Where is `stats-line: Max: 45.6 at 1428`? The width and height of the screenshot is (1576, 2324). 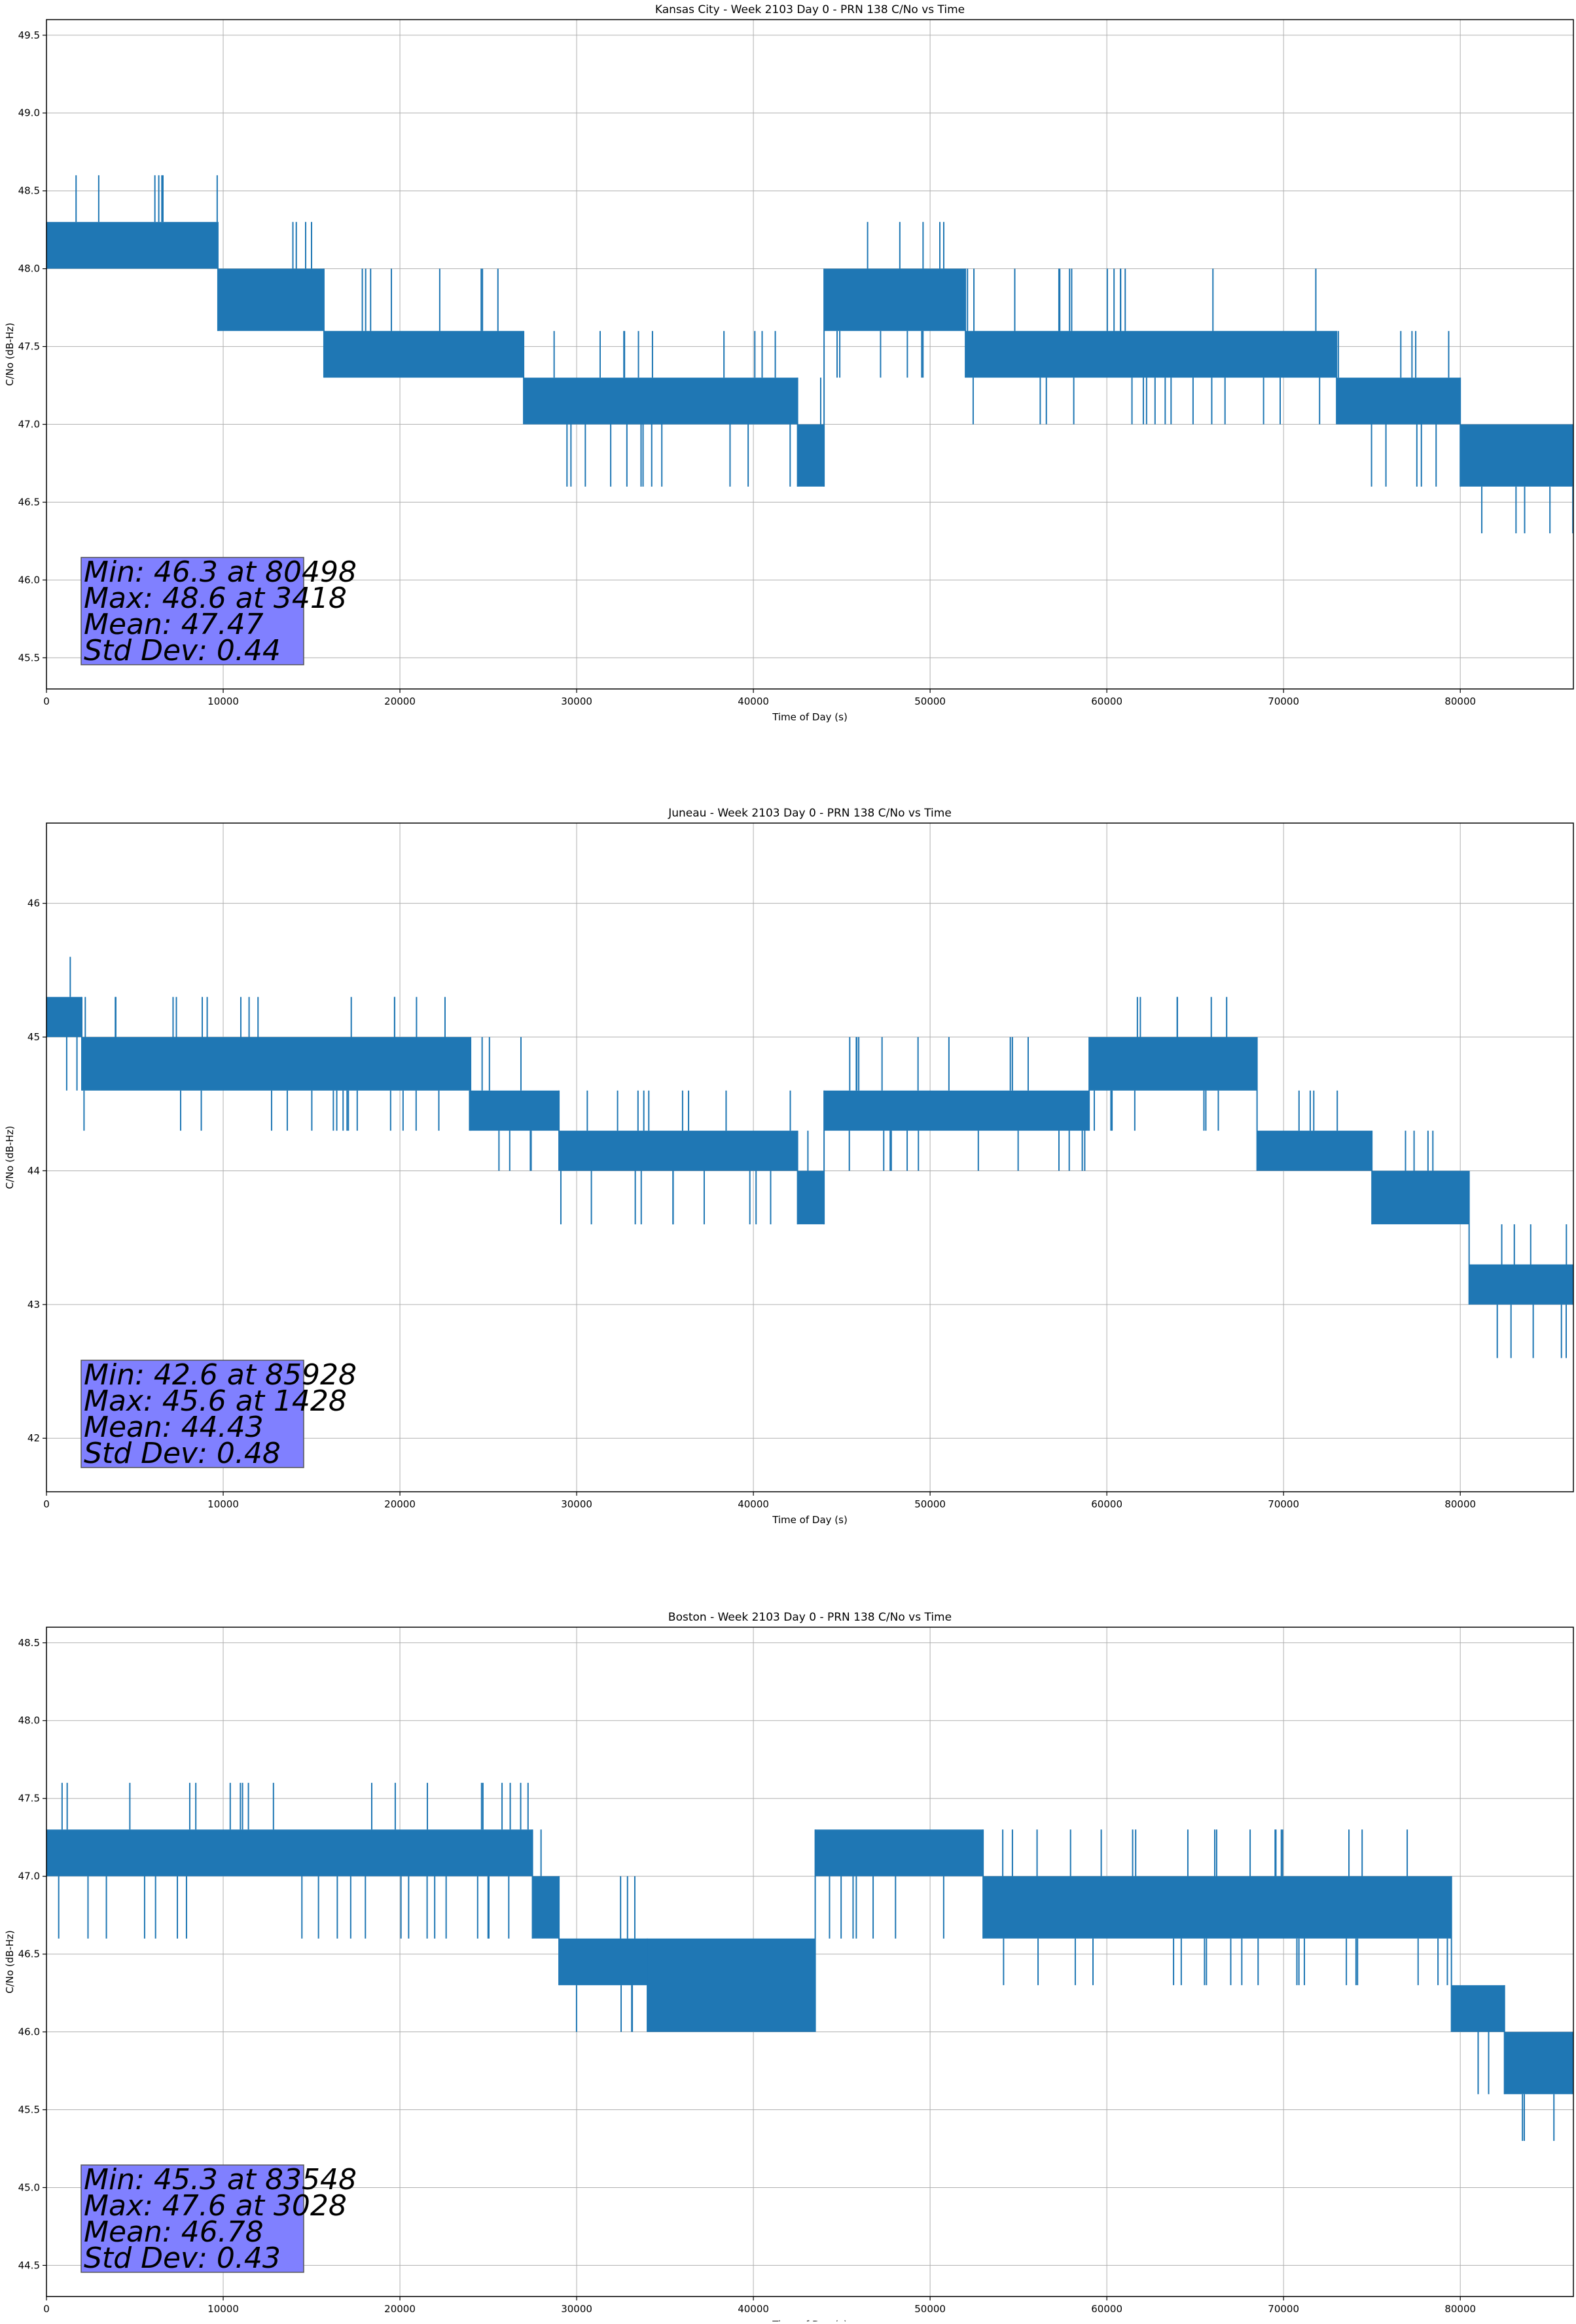
stats-line: Max: 45.6 at 1428 is located at coordinates (215, 1401).